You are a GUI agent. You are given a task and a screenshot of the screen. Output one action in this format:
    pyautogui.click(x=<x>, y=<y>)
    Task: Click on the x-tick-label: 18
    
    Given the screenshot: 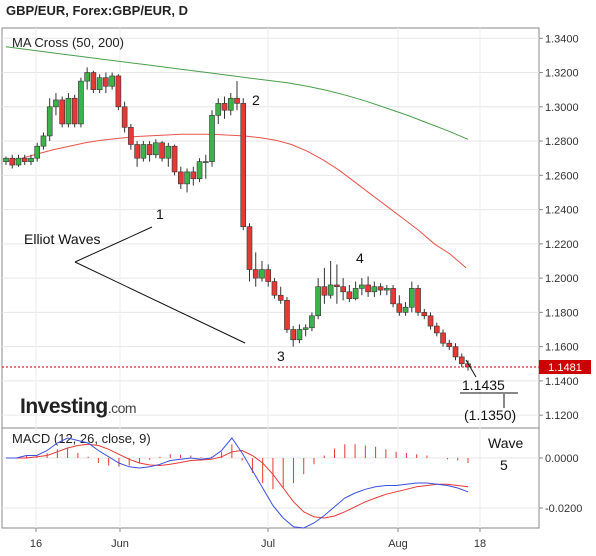 What is the action you would take?
    pyautogui.click(x=480, y=544)
    